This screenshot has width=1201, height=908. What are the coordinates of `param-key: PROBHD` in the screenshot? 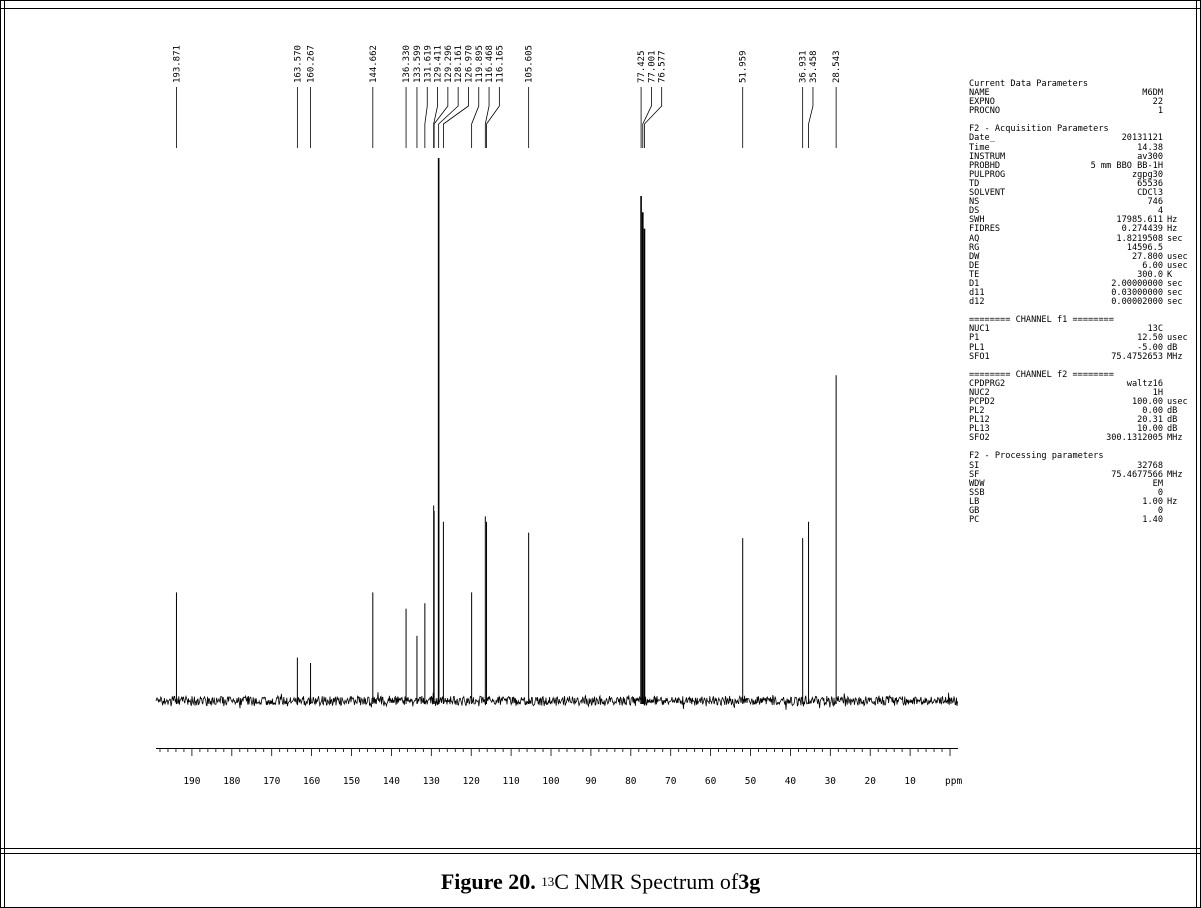 It's located at (985, 165).